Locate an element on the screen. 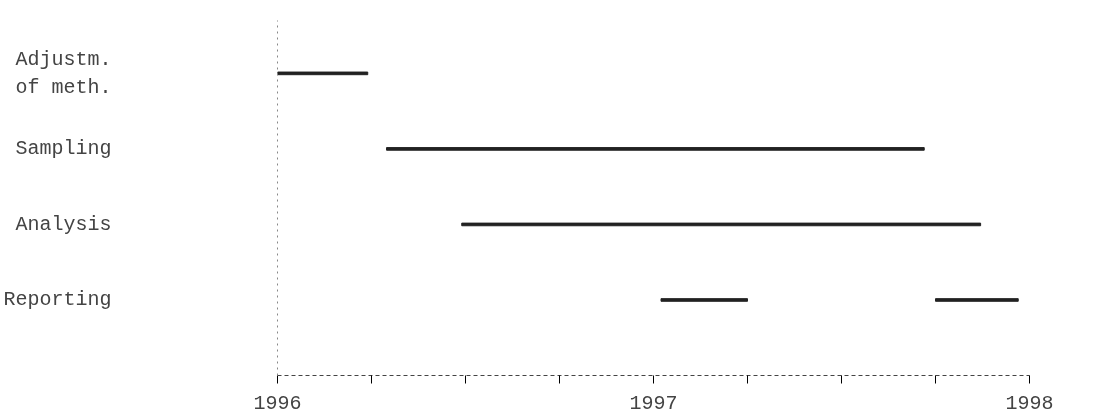  x-tick-label: 1997 is located at coordinates (653, 401).